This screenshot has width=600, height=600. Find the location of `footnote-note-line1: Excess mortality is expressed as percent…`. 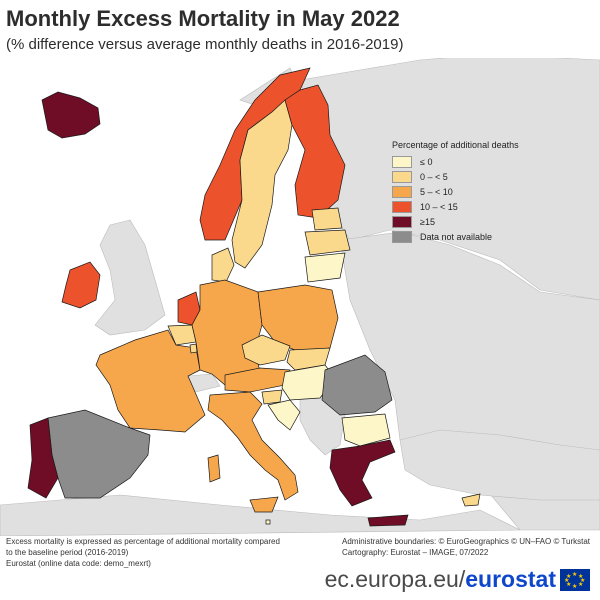

footnote-note-line1: Excess mortality is expressed as percent… is located at coordinates (143, 541).